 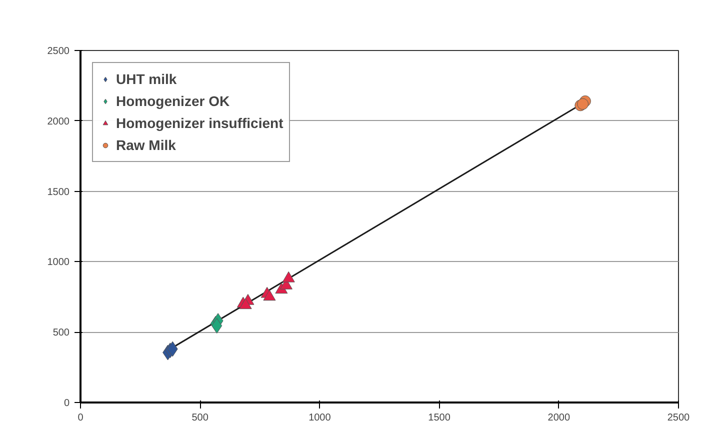 I want to click on legend-label: Raw Milk, so click(x=146, y=145).